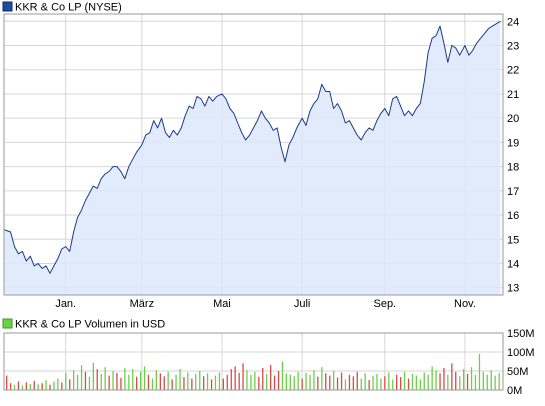  What do you see at coordinates (514, 391) in the screenshot?
I see `volume-y-tick-label: 0M` at bounding box center [514, 391].